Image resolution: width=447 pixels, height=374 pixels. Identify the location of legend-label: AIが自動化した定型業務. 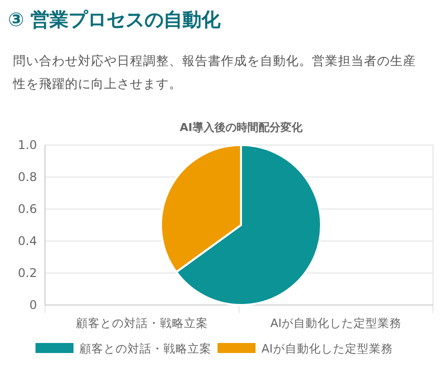
(327, 349).